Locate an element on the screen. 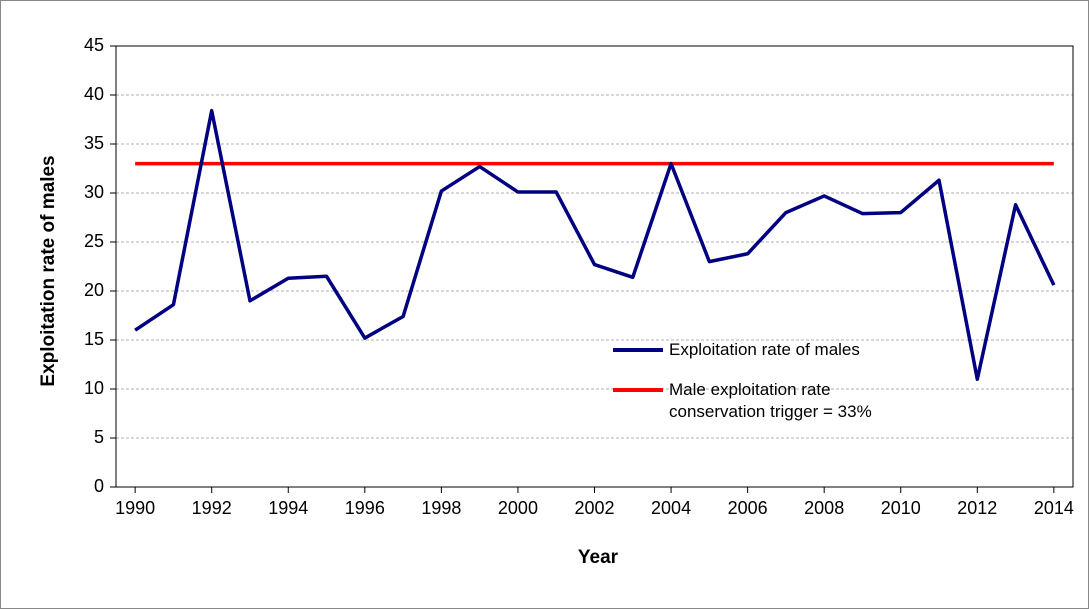 The height and width of the screenshot is (609, 1089). x-tick-label: 2002 is located at coordinates (594, 508).